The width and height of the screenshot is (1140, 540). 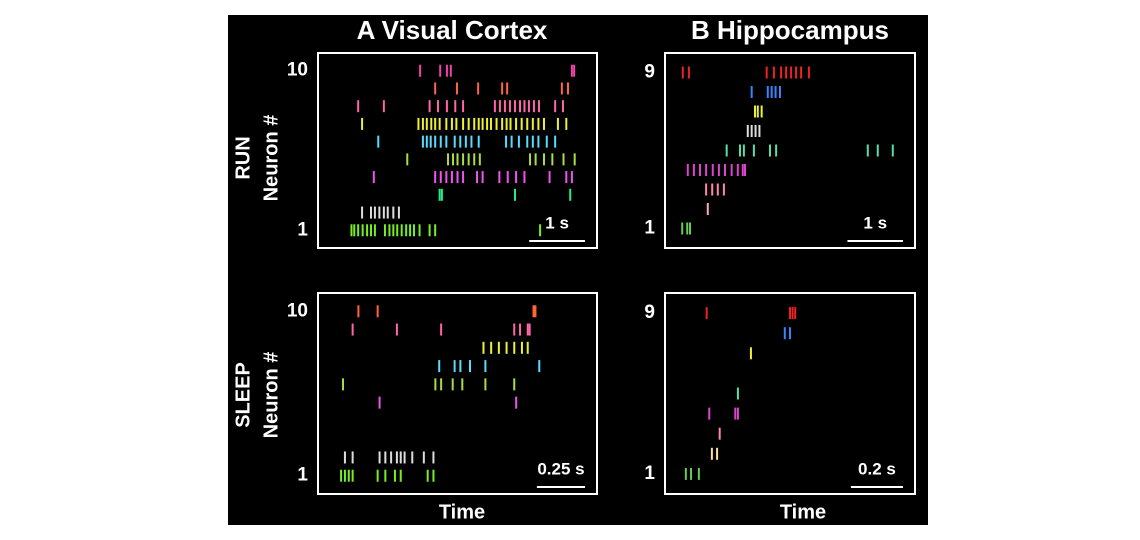 What do you see at coordinates (243, 395) in the screenshot?
I see `row-title: SLEEP` at bounding box center [243, 395].